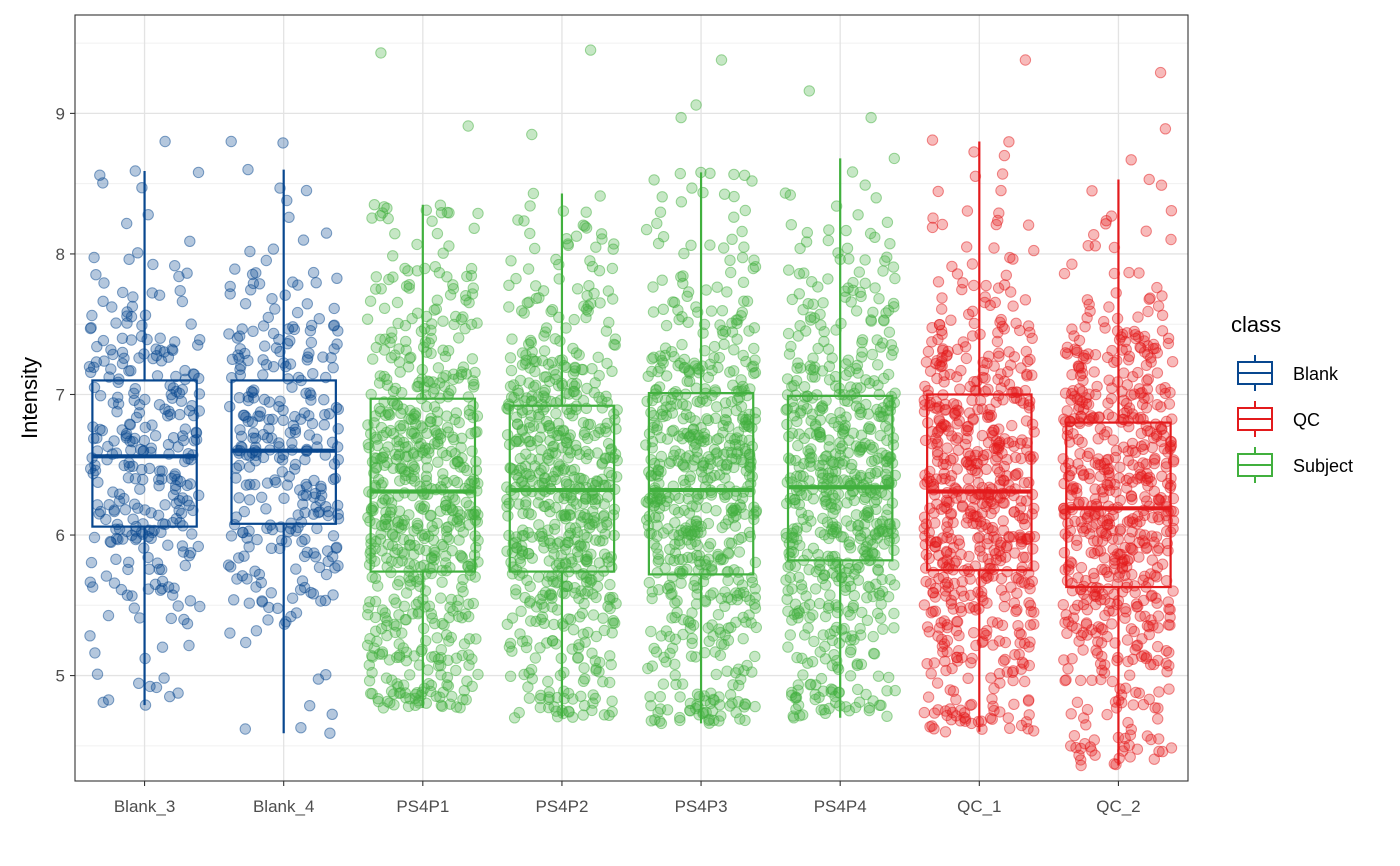  What do you see at coordinates (60, 676) in the screenshot?
I see `y-tick-label: 5` at bounding box center [60, 676].